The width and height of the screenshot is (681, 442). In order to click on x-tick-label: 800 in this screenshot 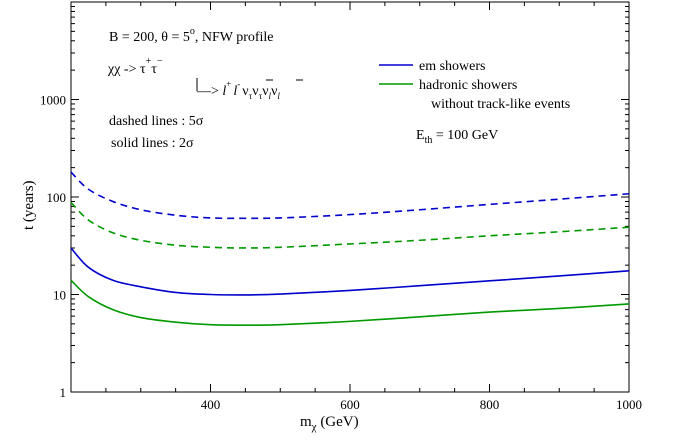, I will do `click(490, 404)`.